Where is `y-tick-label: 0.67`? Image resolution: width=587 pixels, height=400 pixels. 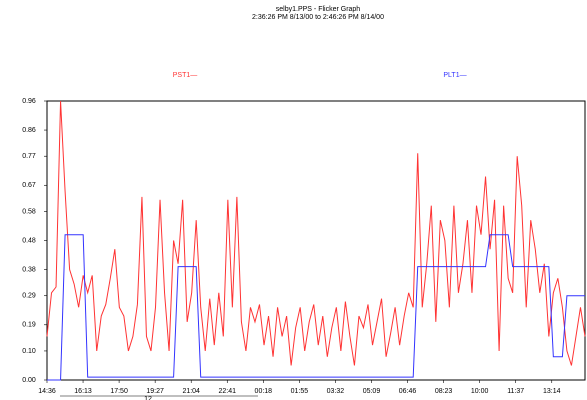
y-tick-label: 0.67 is located at coordinates (29, 185).